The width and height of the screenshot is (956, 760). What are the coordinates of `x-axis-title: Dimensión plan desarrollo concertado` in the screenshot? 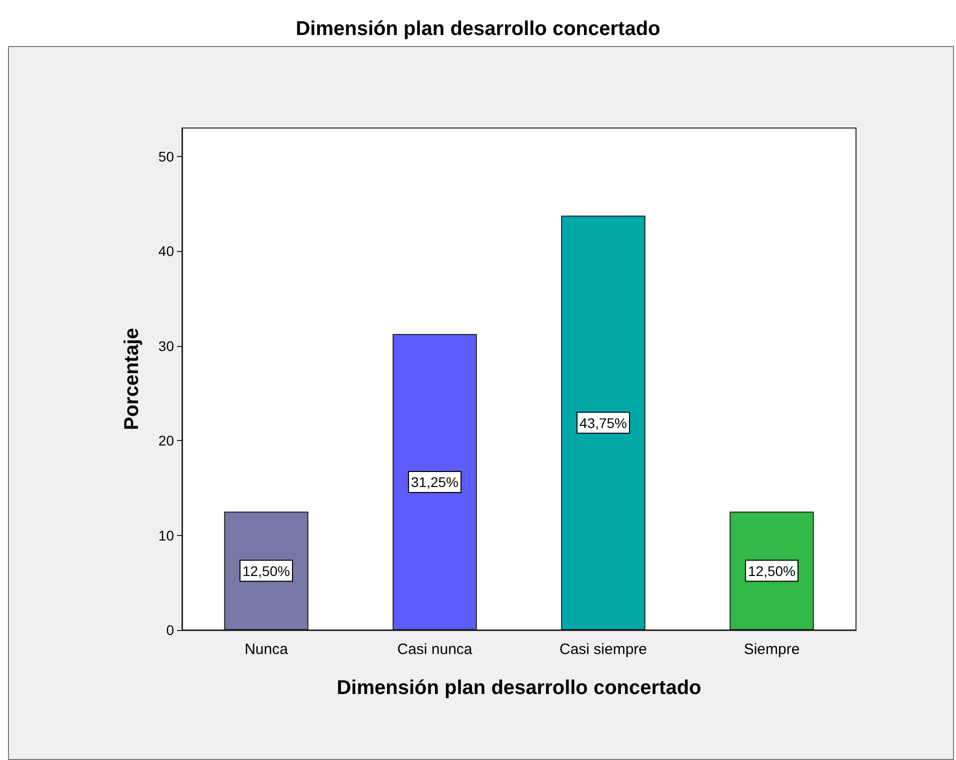 It's located at (519, 688).